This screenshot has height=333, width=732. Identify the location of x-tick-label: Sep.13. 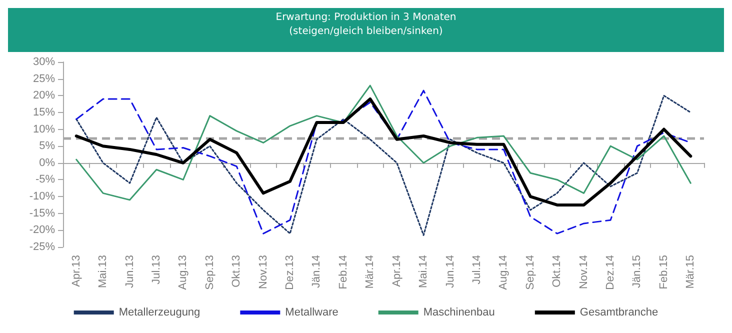
(210, 272).